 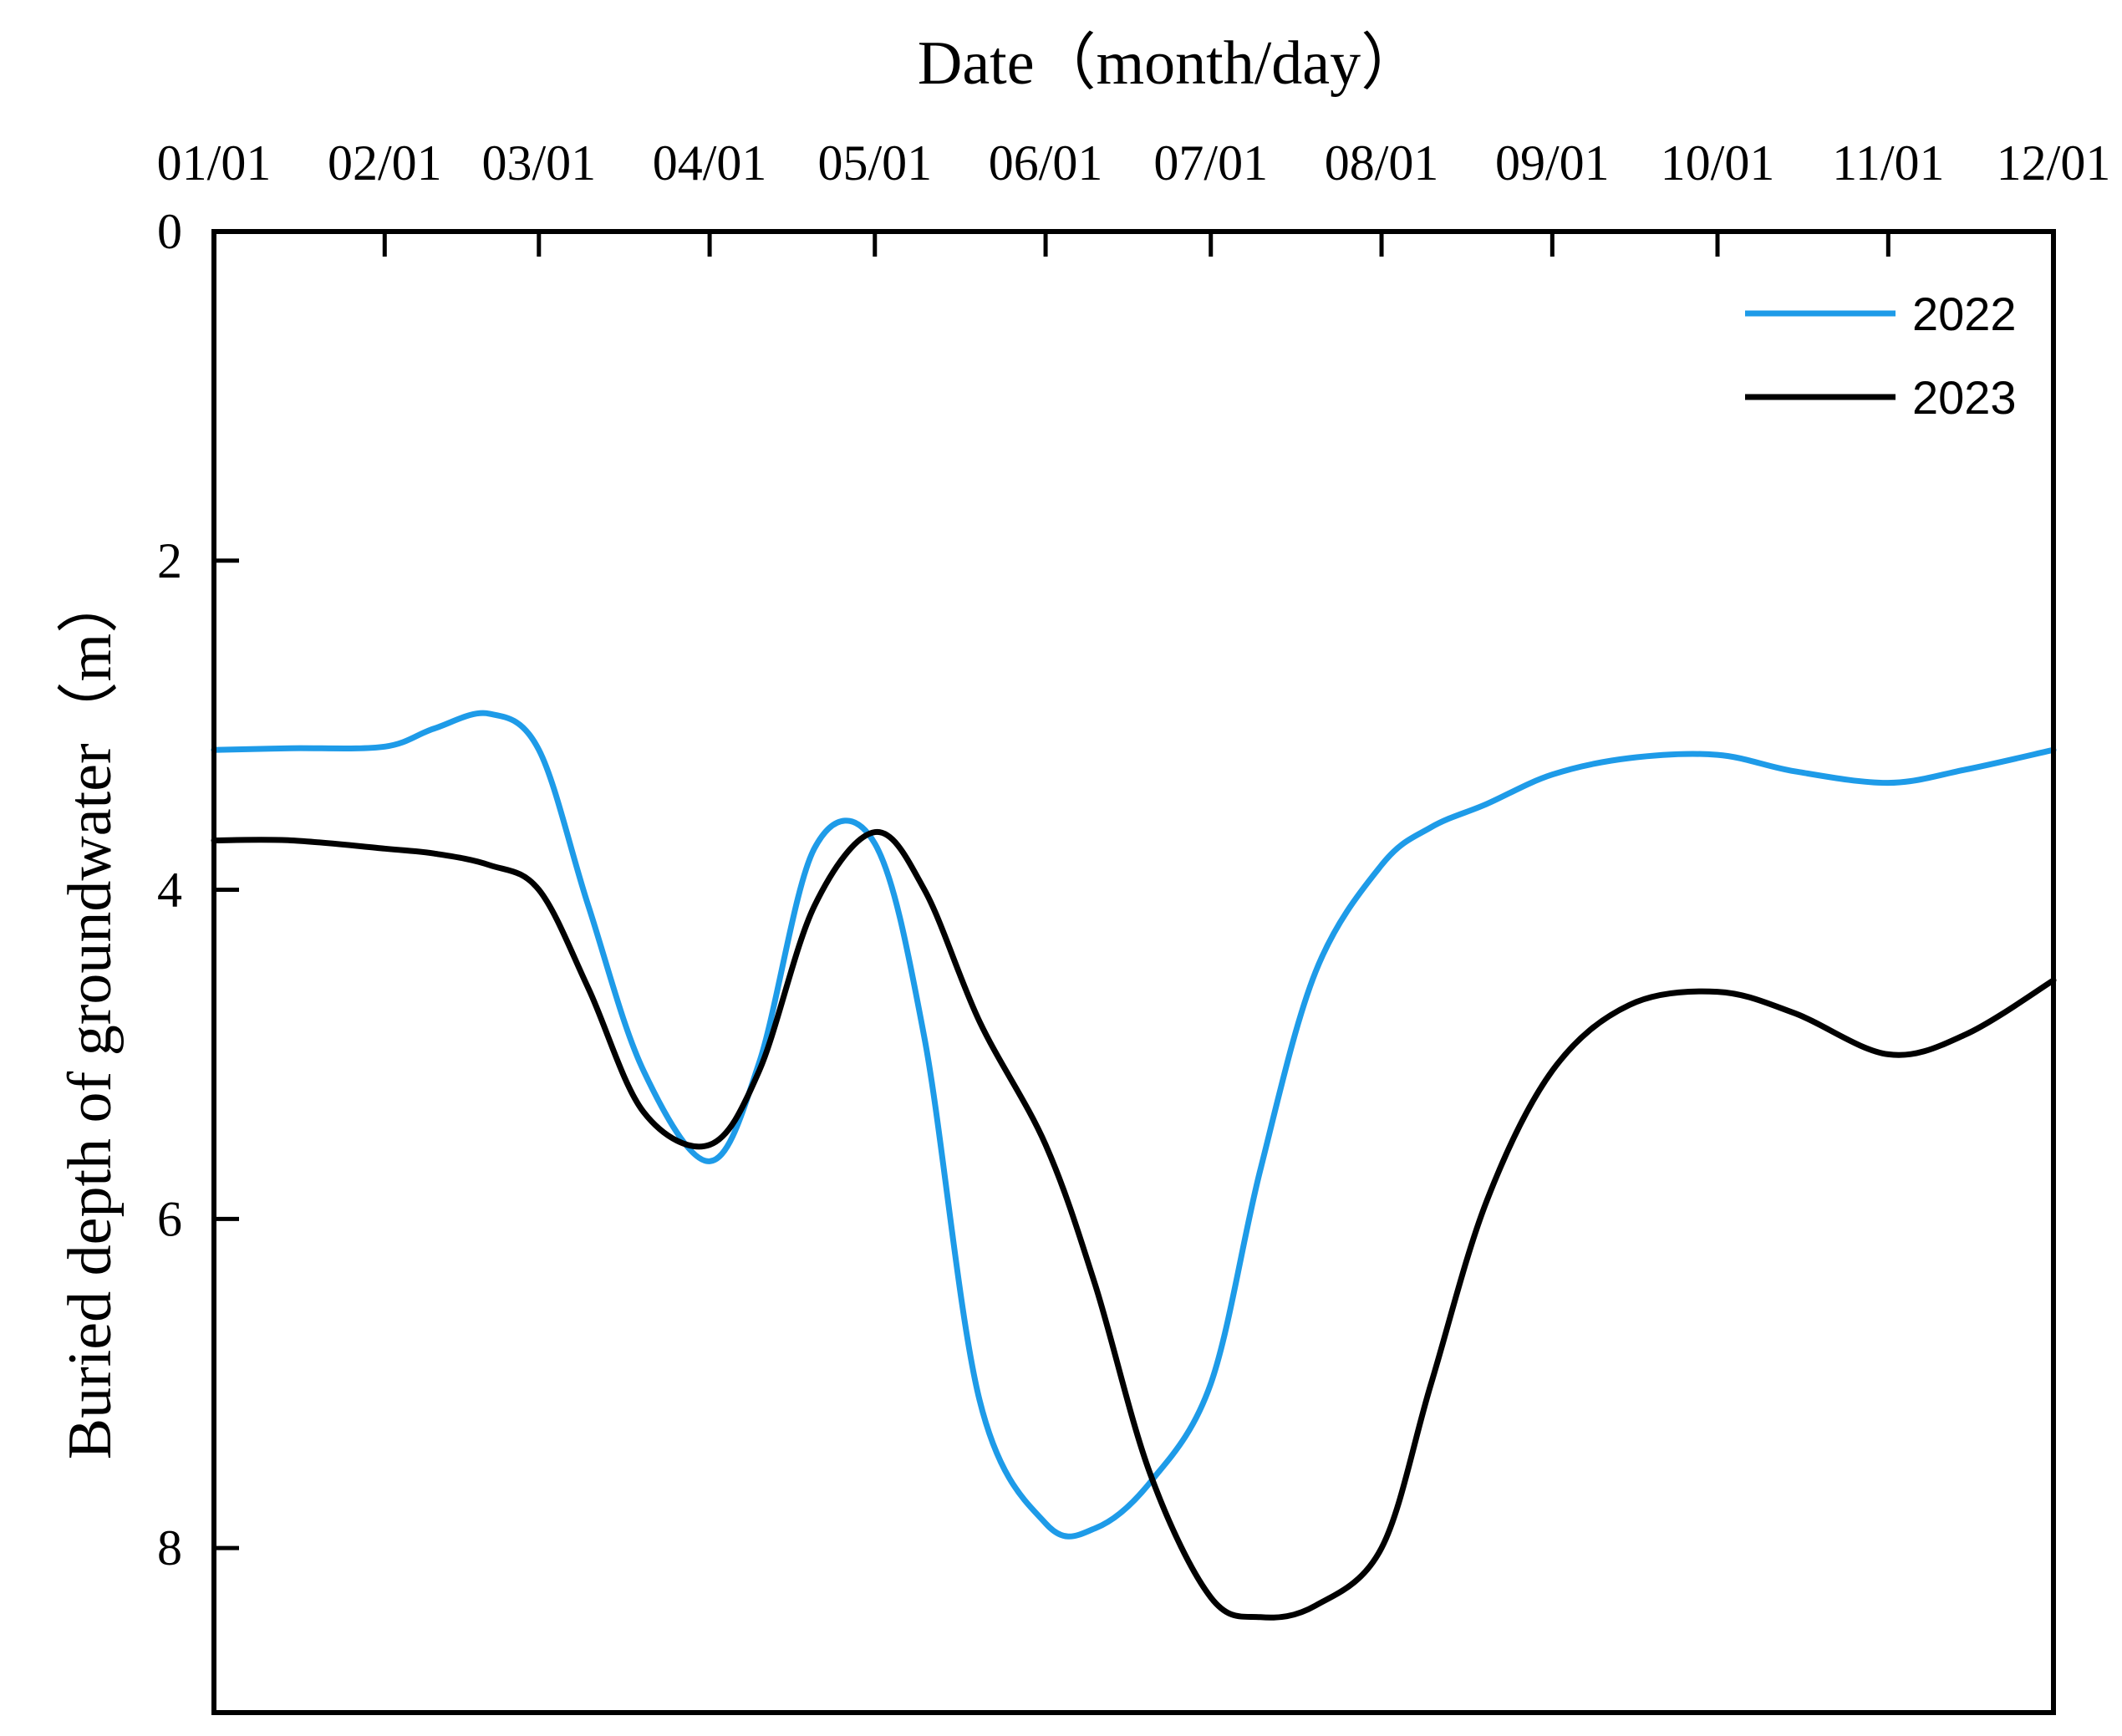 What do you see at coordinates (538, 163) in the screenshot?
I see `x-tick-label: 03/01` at bounding box center [538, 163].